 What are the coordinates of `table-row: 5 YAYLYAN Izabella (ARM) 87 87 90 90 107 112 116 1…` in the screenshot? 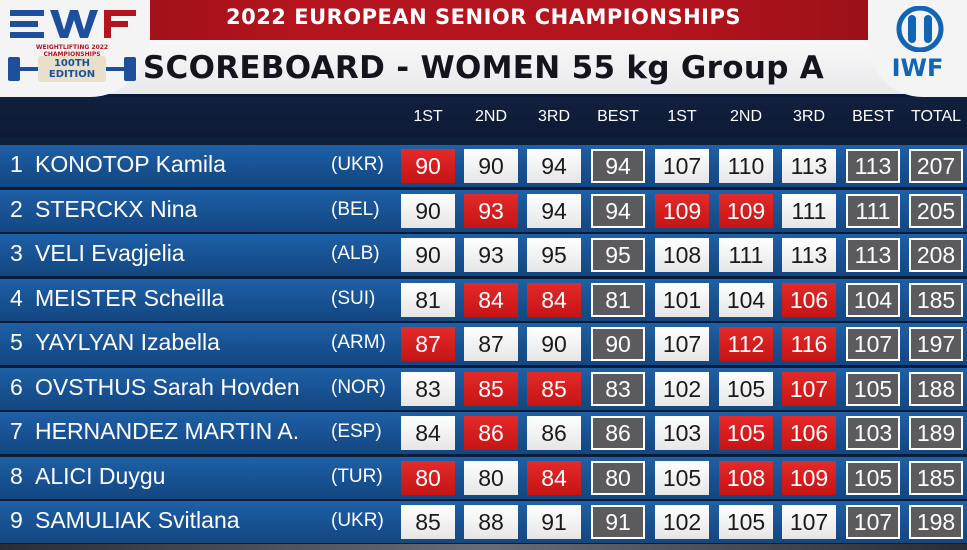 It's located at (483, 345).